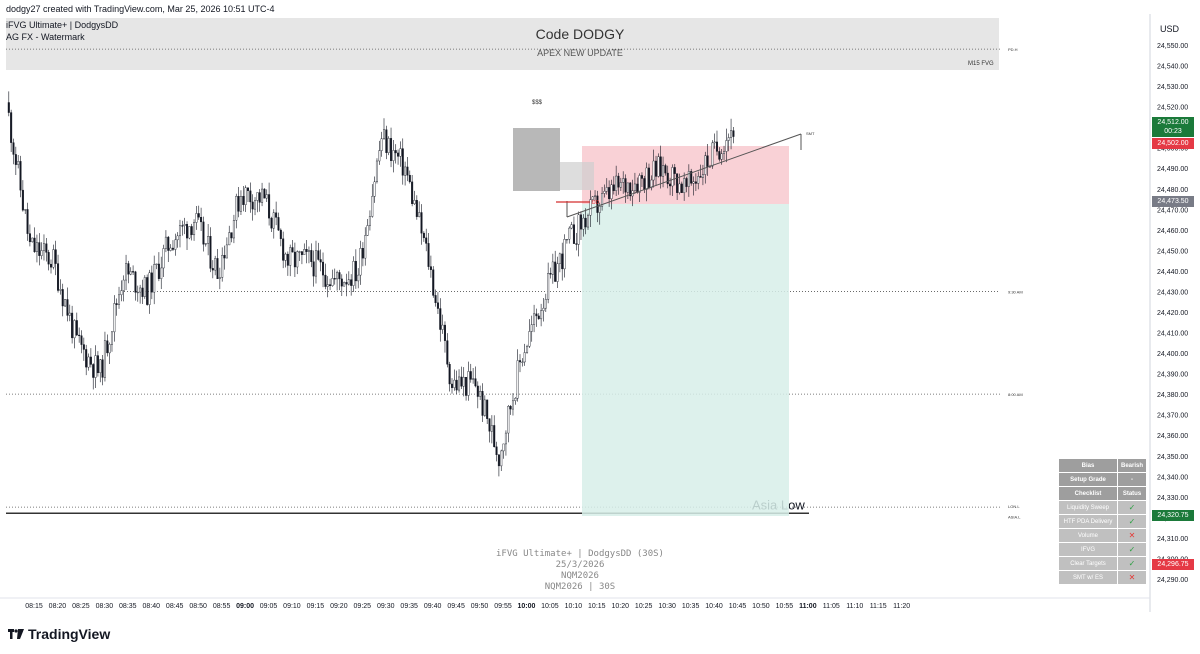 This screenshot has height=654, width=1200. I want to click on currency-label: USD, so click(1170, 29).